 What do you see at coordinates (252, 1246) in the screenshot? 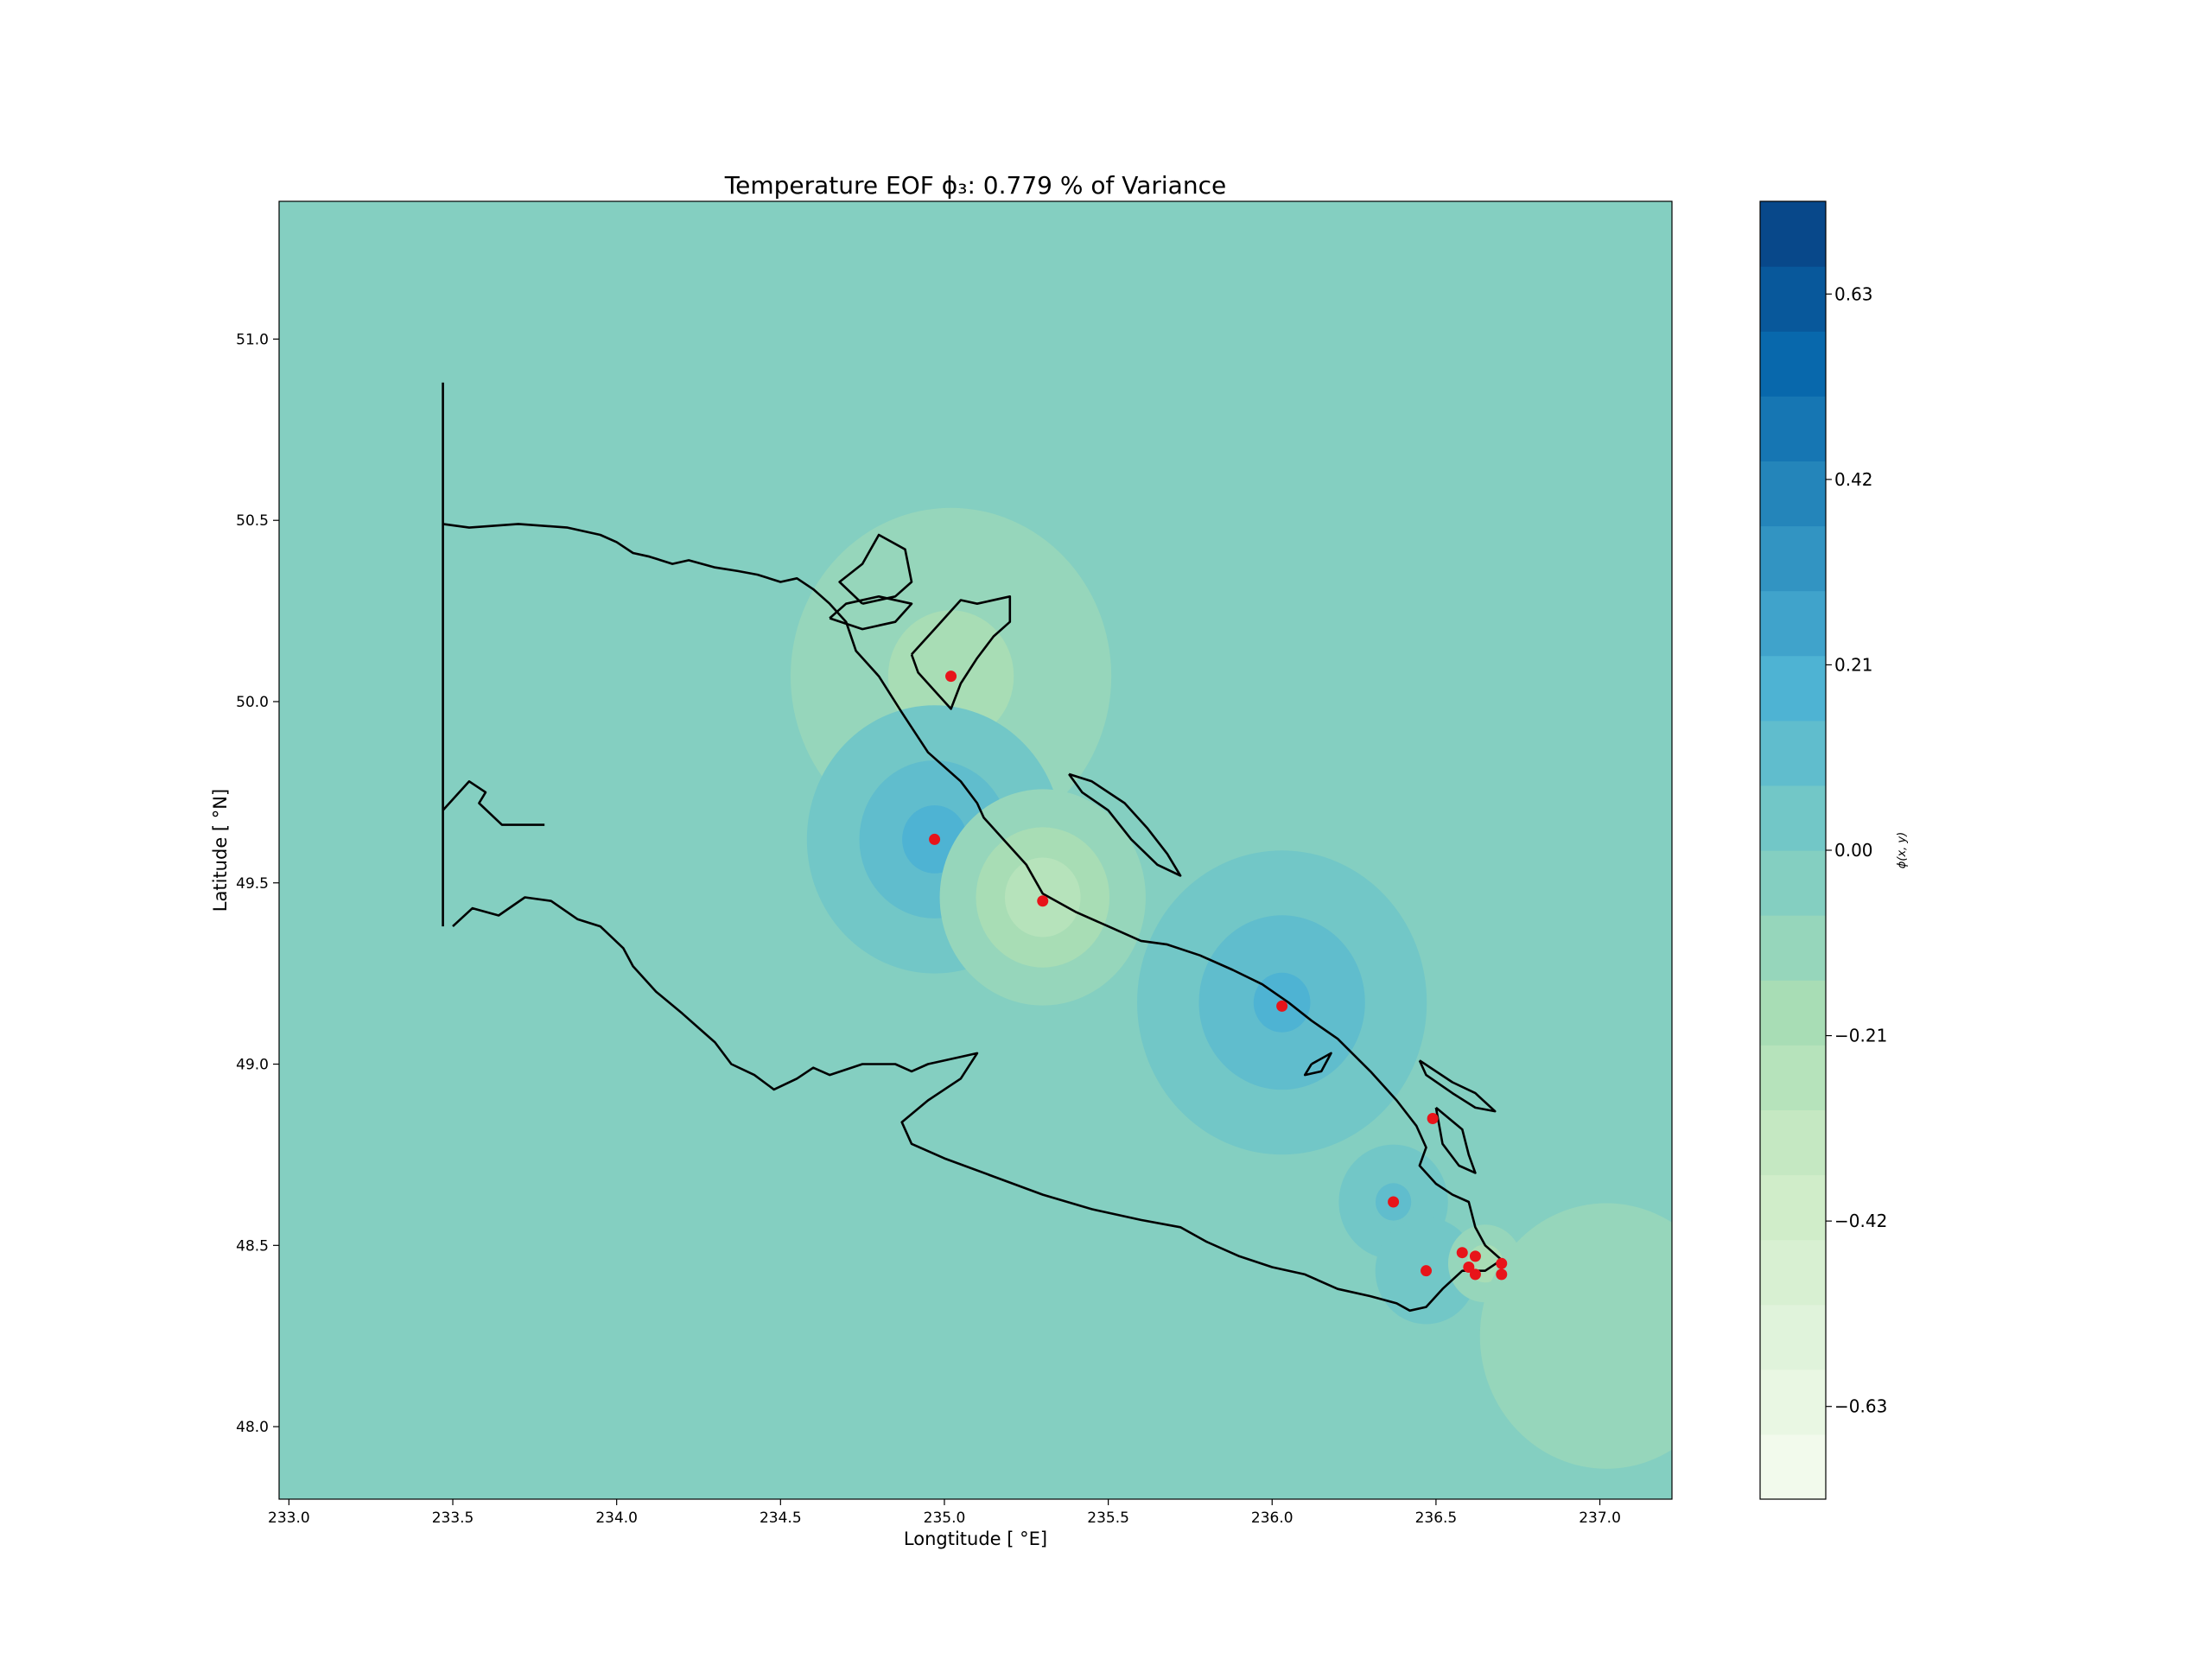
I see `y-tick-label: 48.5` at bounding box center [252, 1246].